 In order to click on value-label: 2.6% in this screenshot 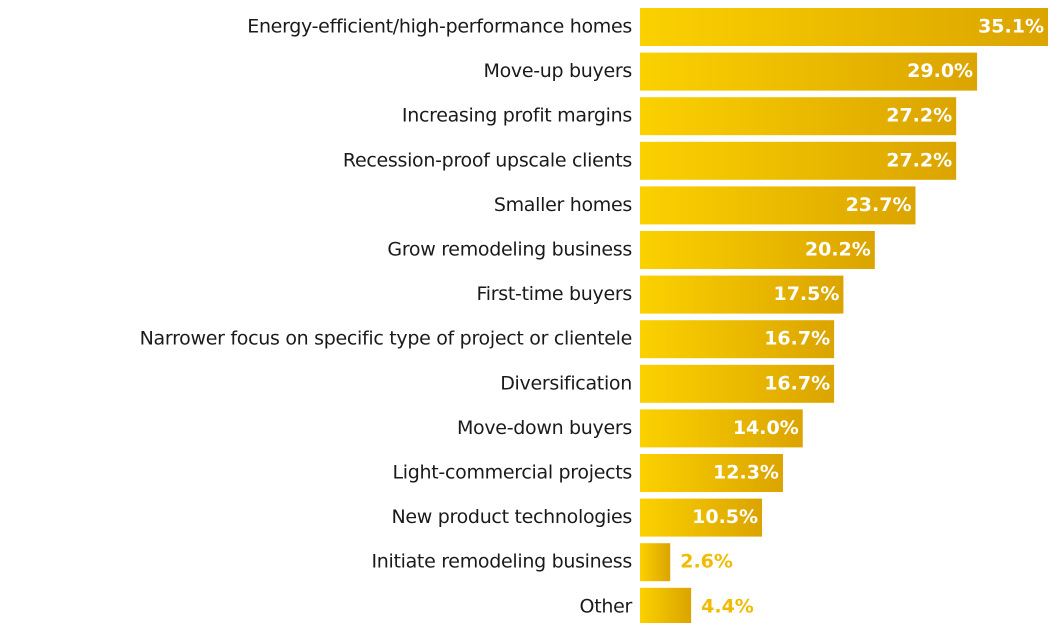, I will do `click(706, 562)`.